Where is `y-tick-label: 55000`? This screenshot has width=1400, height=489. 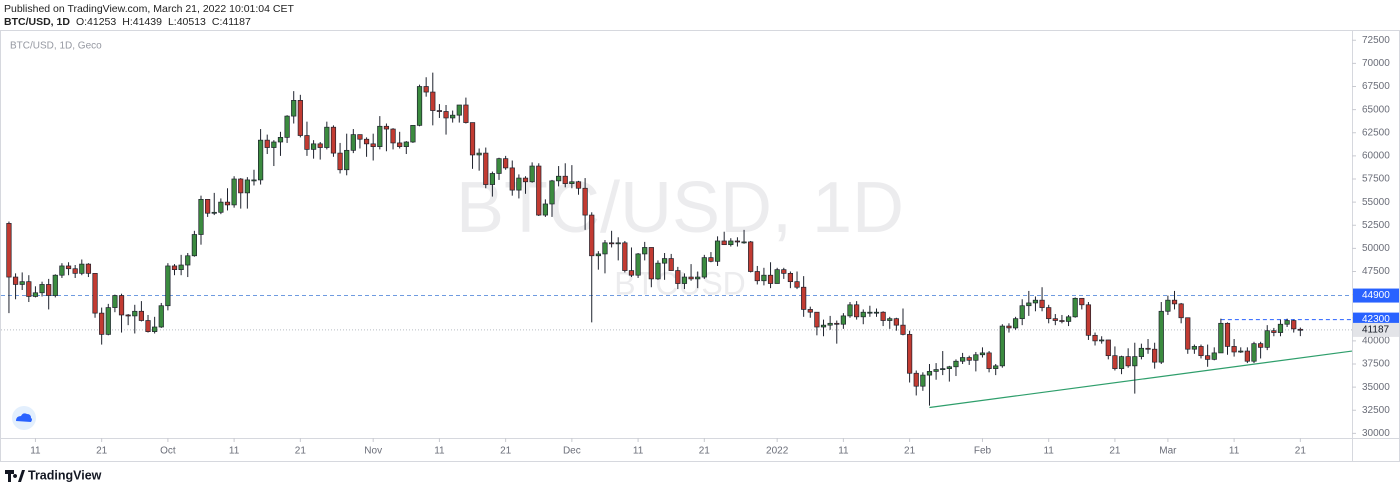 y-tick-label: 55000 is located at coordinates (1376, 202).